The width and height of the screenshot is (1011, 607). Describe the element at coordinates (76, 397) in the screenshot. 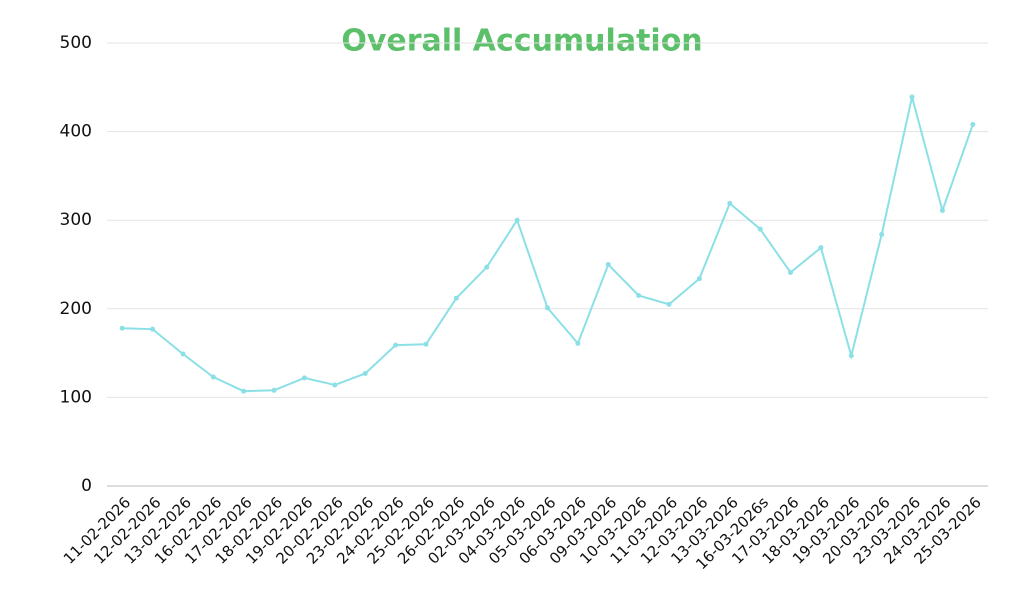

I see `y-tick-label: 100` at that location.